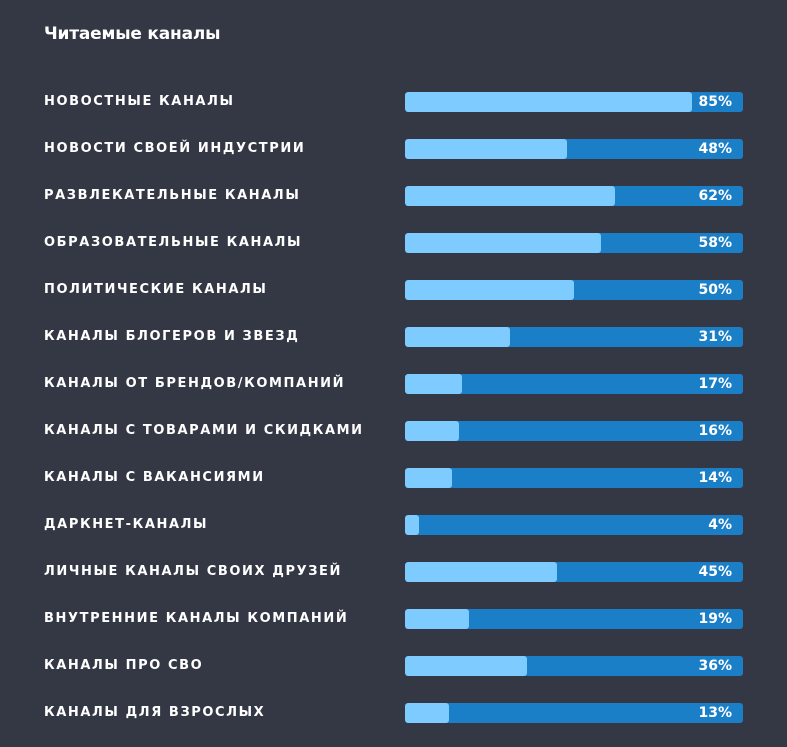 The height and width of the screenshot is (747, 787). I want to click on bar-track: 31%, so click(574, 337).